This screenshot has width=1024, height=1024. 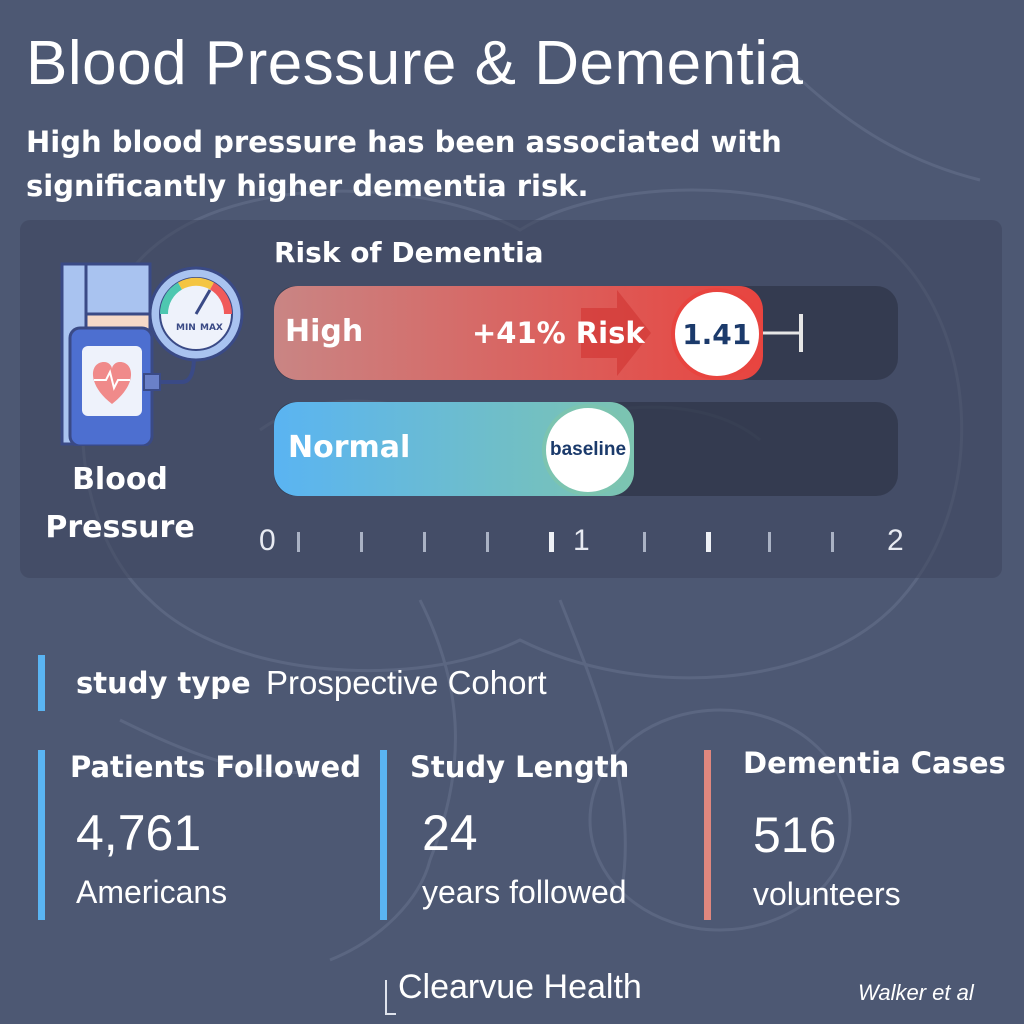 What do you see at coordinates (716, 334) in the screenshot?
I see `high-value-label: 1.41` at bounding box center [716, 334].